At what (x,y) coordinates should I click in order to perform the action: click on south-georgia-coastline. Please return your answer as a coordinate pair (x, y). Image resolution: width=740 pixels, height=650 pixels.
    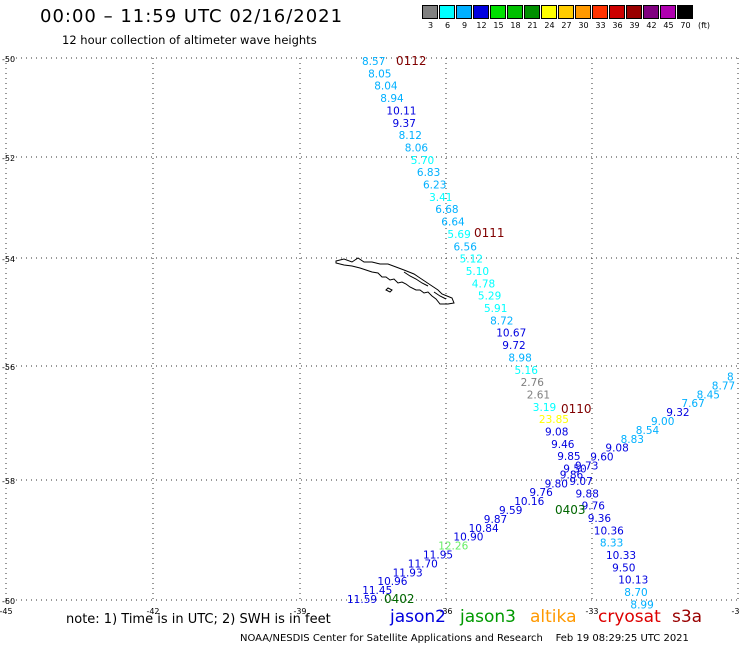
    Looking at the image, I should click on (395, 281).